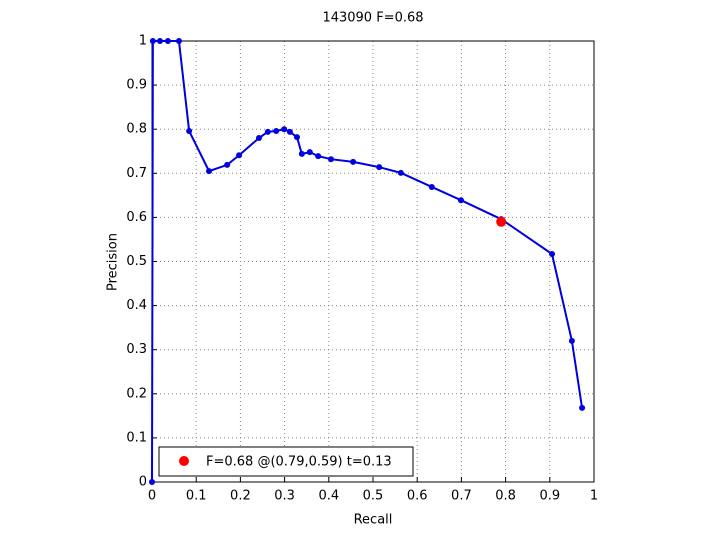  What do you see at coordinates (461, 496) in the screenshot?
I see `x-tick-label: 0.7` at bounding box center [461, 496].